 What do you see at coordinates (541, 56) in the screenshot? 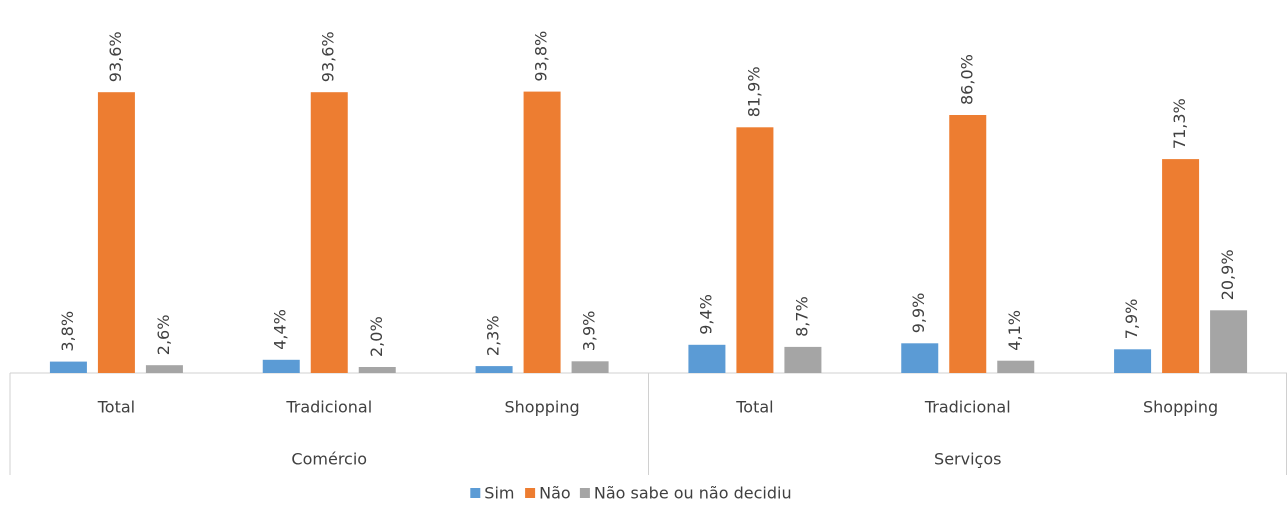
I see `data-label: 93,8%` at bounding box center [541, 56].